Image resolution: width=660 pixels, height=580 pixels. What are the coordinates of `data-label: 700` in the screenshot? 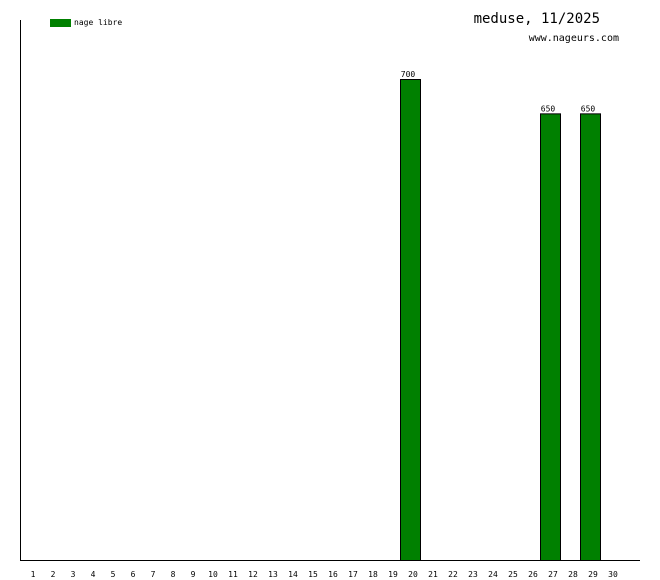 It's located at (408, 74).